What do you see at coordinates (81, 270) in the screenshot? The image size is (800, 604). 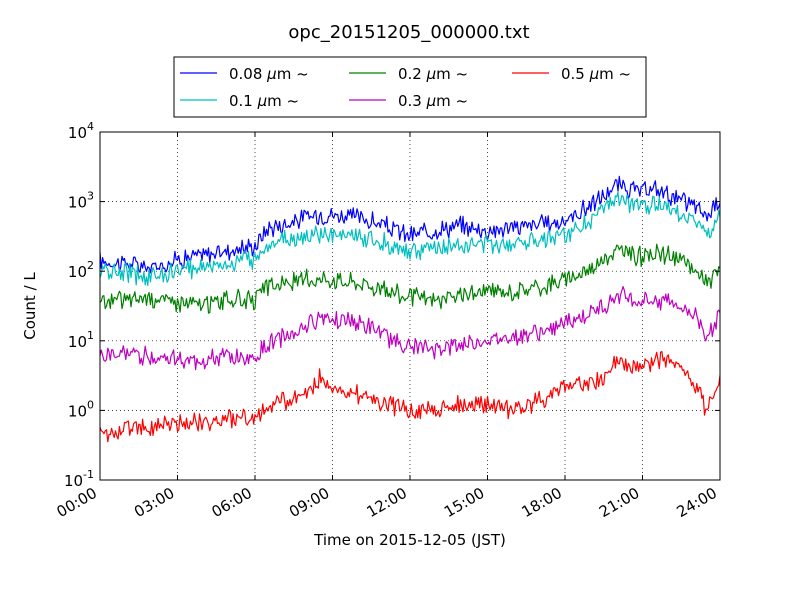 I see `y-tick-label: 10²` at bounding box center [81, 270].